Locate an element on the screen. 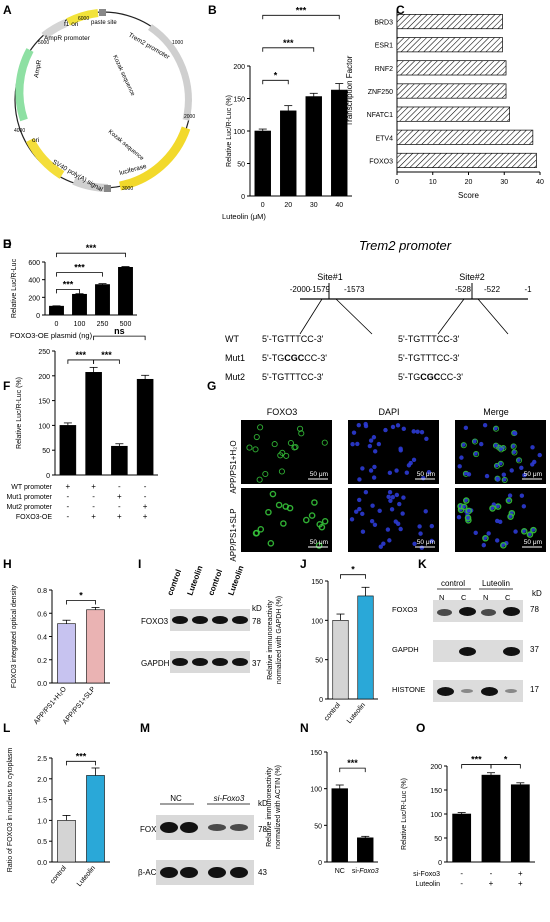 The height and width of the screenshot is (922, 550). y-tick-label: 2.0 is located at coordinates (42, 780).